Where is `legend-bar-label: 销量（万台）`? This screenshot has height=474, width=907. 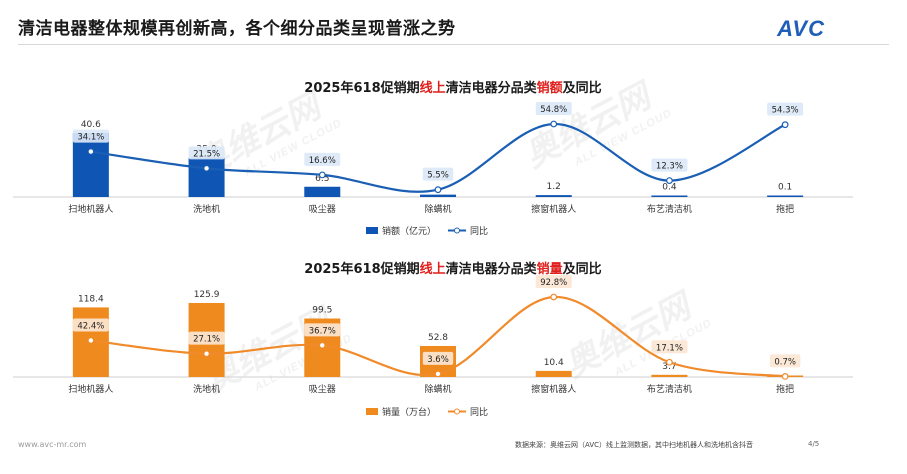 legend-bar-label: 销量（万台） is located at coordinates (409, 412).